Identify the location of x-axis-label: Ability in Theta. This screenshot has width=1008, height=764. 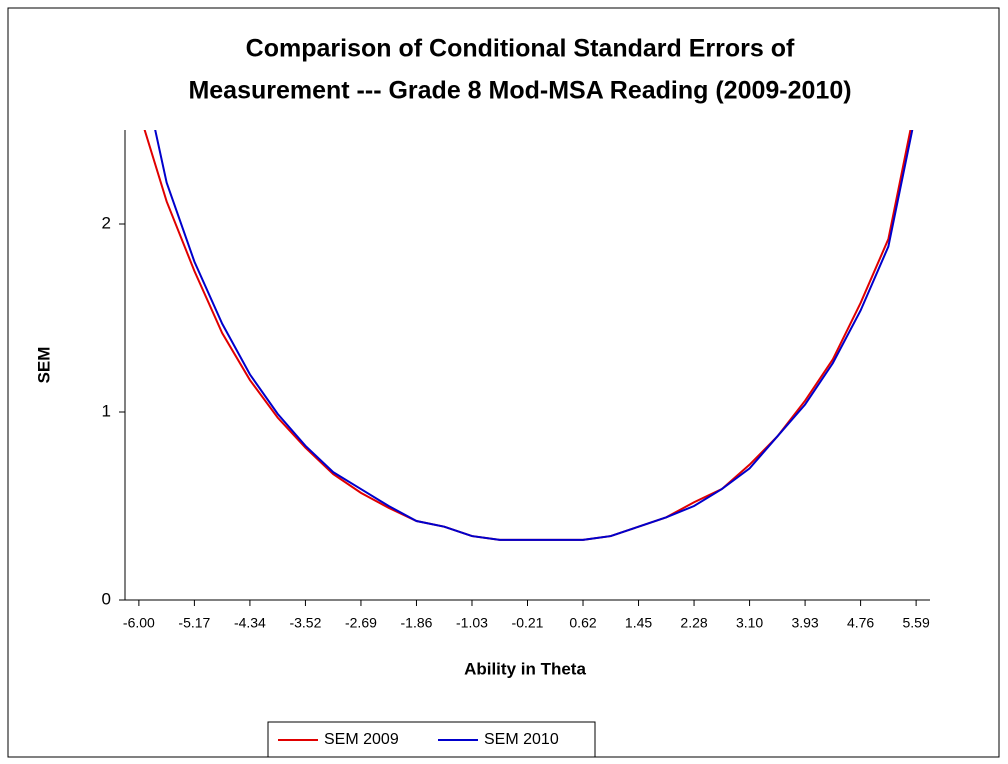
(525, 668).